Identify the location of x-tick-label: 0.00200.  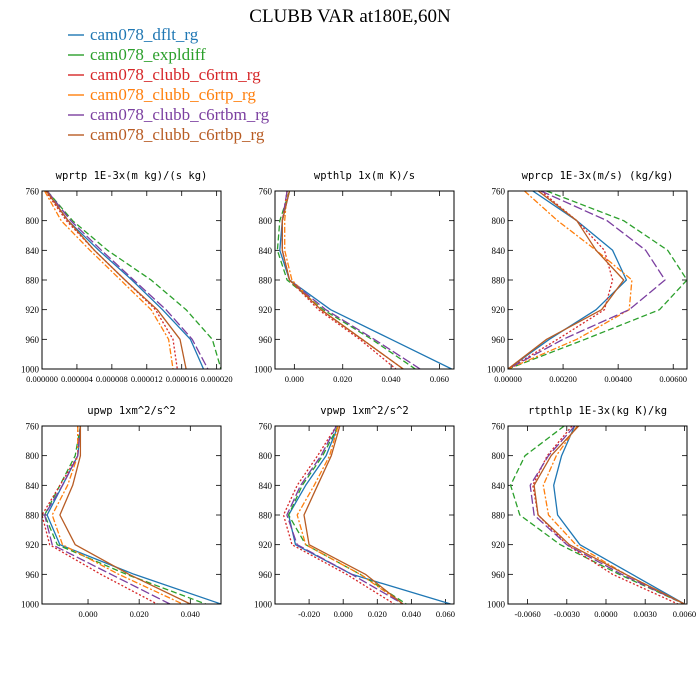
(563, 379).